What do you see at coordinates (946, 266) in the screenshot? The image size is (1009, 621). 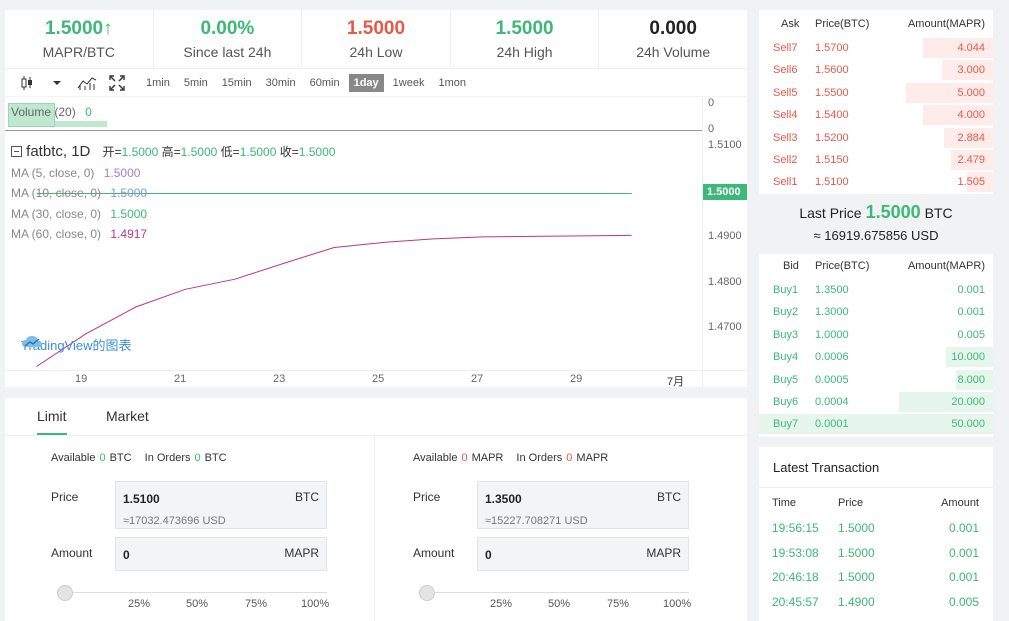 I see `header-amount: Amount(MAPR)` at bounding box center [946, 266].